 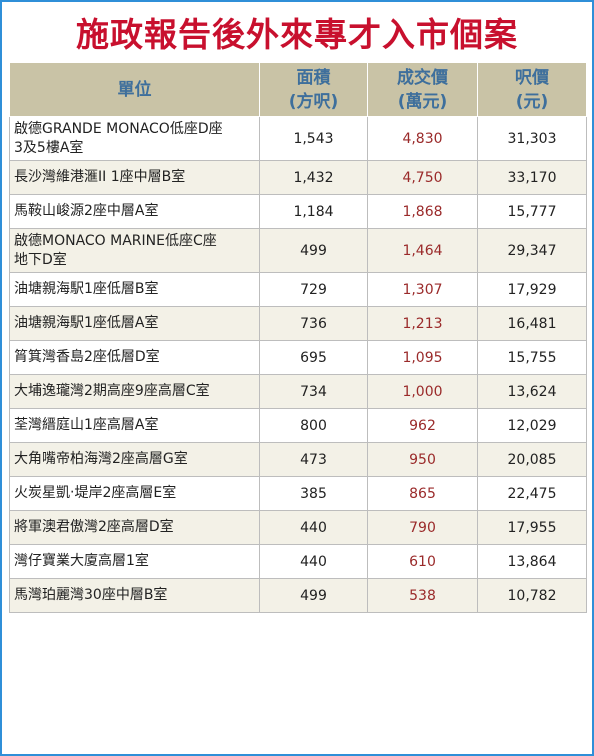 What do you see at coordinates (86, 323) in the screenshot?
I see `unit-name: 油塘親海駅1座低層A室` at bounding box center [86, 323].